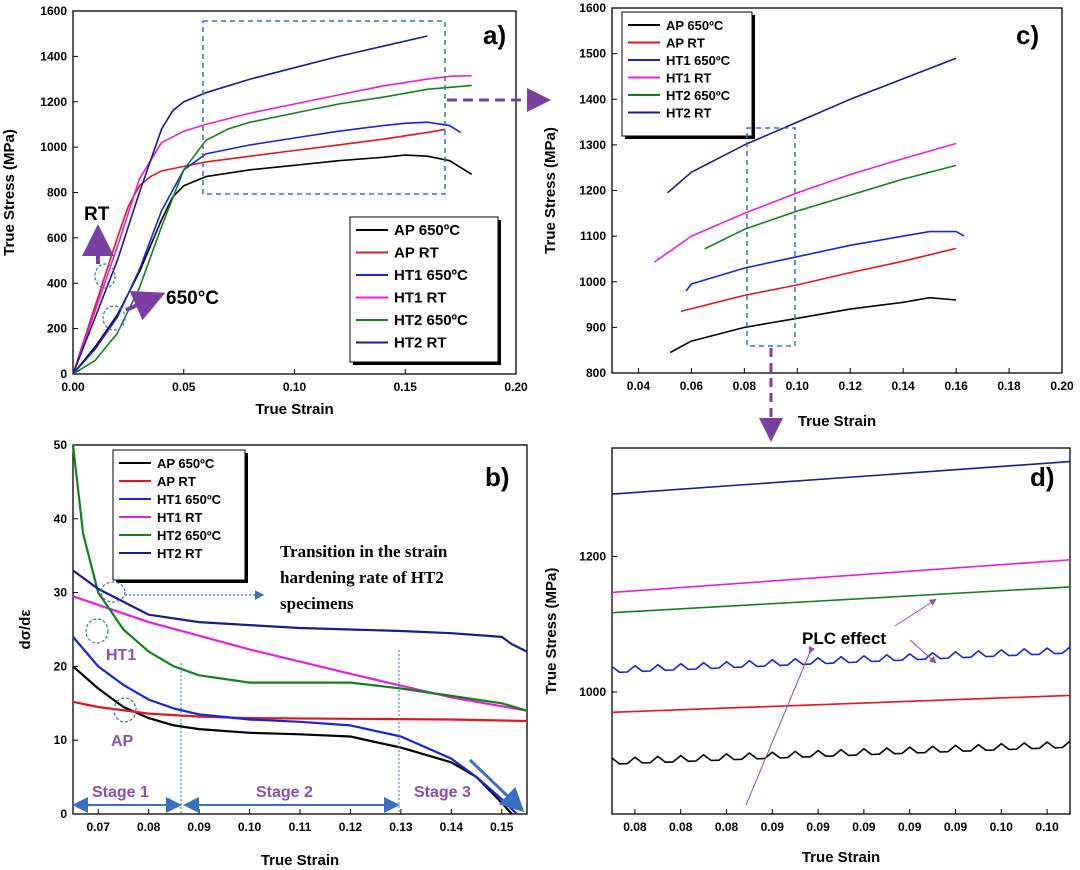 The width and height of the screenshot is (1080, 870). Describe the element at coordinates (685, 43) in the screenshot. I see `legend-label-c: AP RT` at that location.